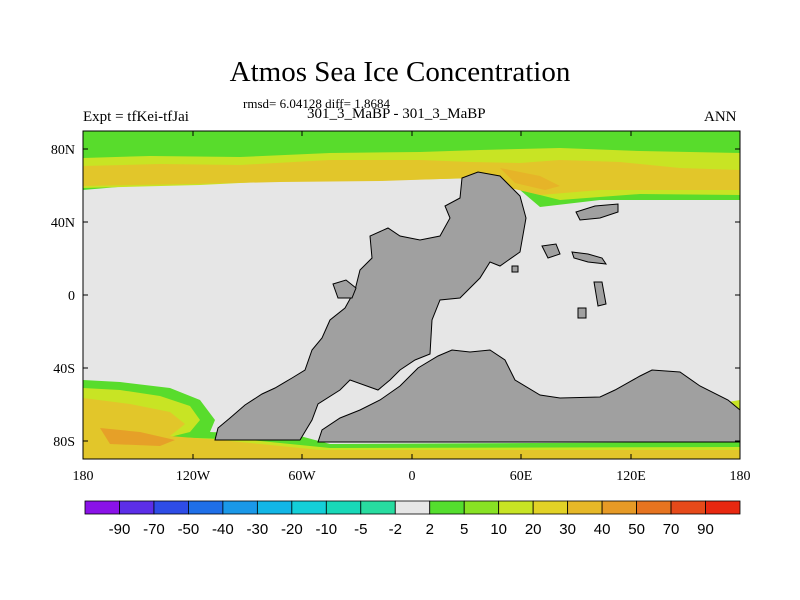 The width and height of the screenshot is (800, 600). What do you see at coordinates (636, 529) in the screenshot?
I see `colorbar-label: 50` at bounding box center [636, 529].